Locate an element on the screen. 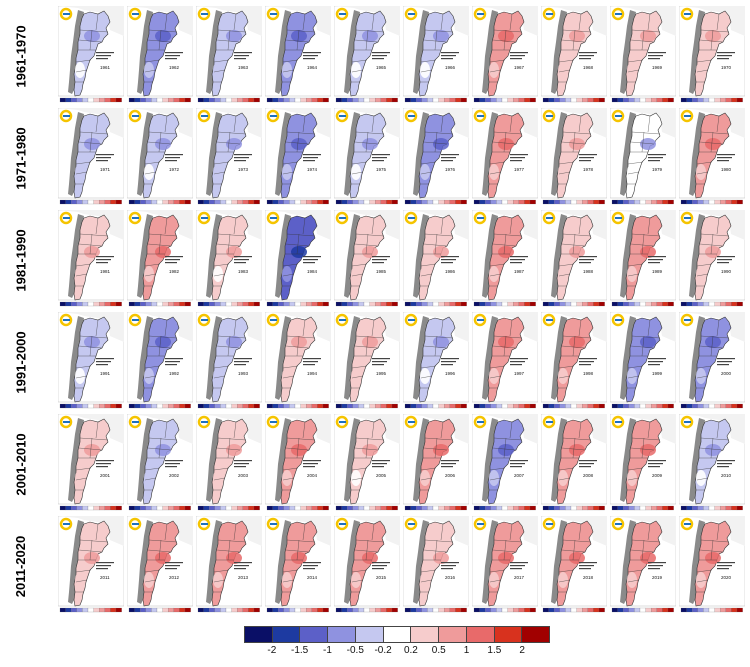 The height and width of the screenshot is (667, 750). year-label: 2006 is located at coordinates (450, 475).